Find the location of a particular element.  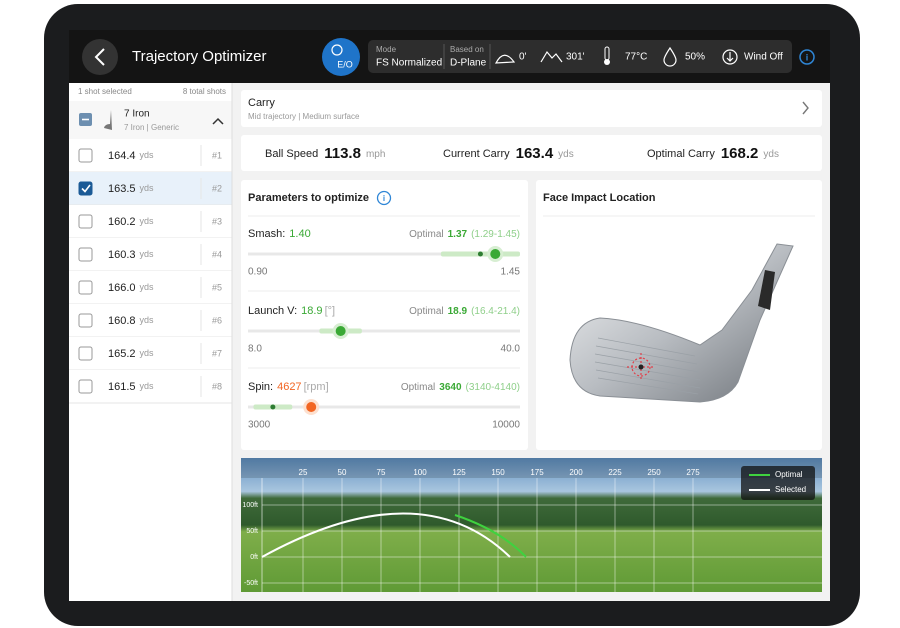

optimal-value: 3640 is located at coordinates (450, 387).